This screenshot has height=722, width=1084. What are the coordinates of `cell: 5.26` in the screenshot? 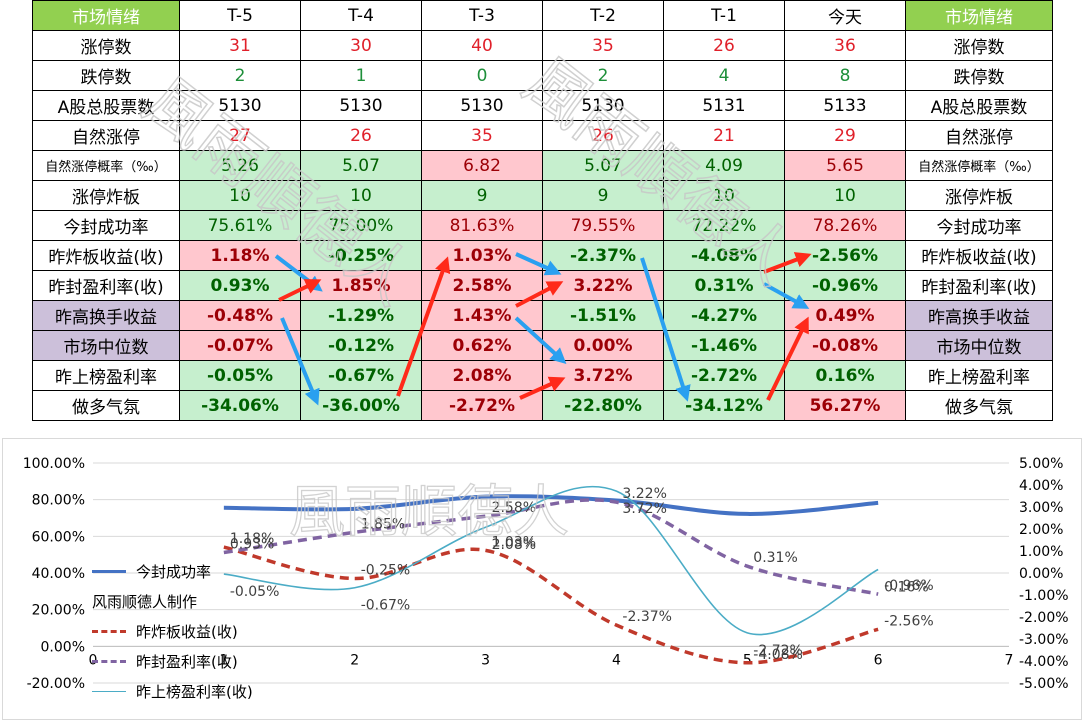 It's located at (240, 165).